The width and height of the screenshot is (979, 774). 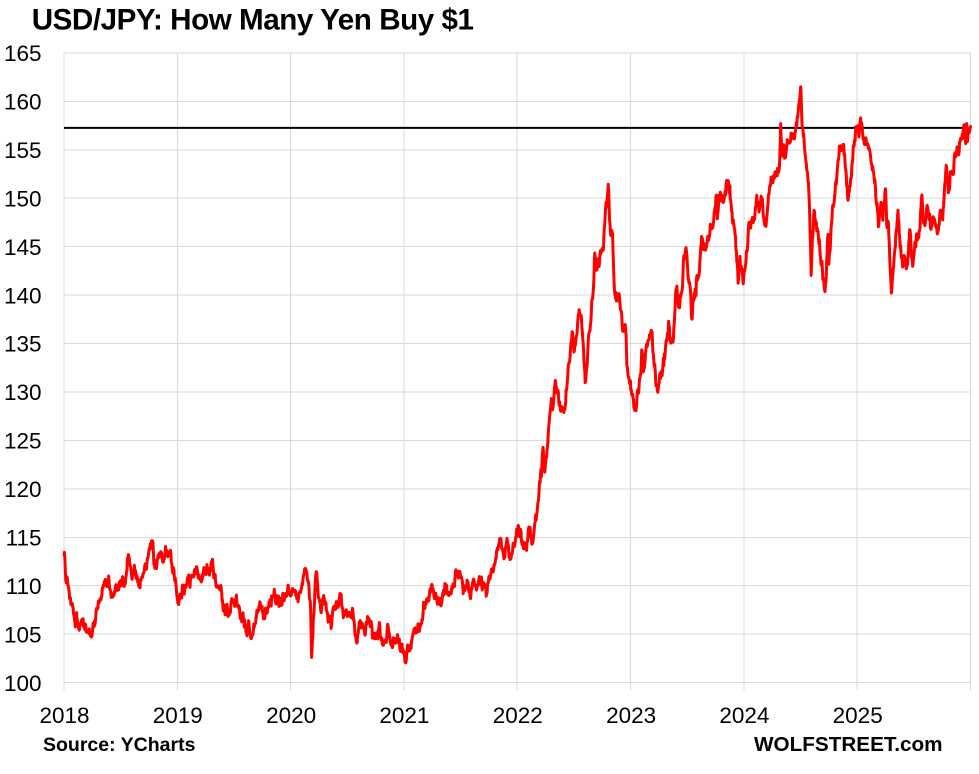 I want to click on svg-text: 160, so click(x=23, y=102).